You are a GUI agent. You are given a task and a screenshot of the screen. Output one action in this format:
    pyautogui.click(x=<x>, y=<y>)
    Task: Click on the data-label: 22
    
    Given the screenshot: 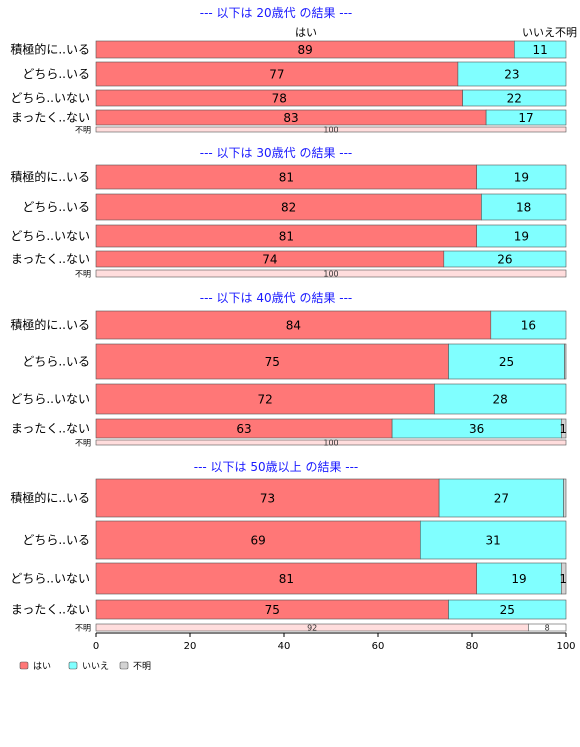 What is the action you would take?
    pyautogui.click(x=514, y=99)
    